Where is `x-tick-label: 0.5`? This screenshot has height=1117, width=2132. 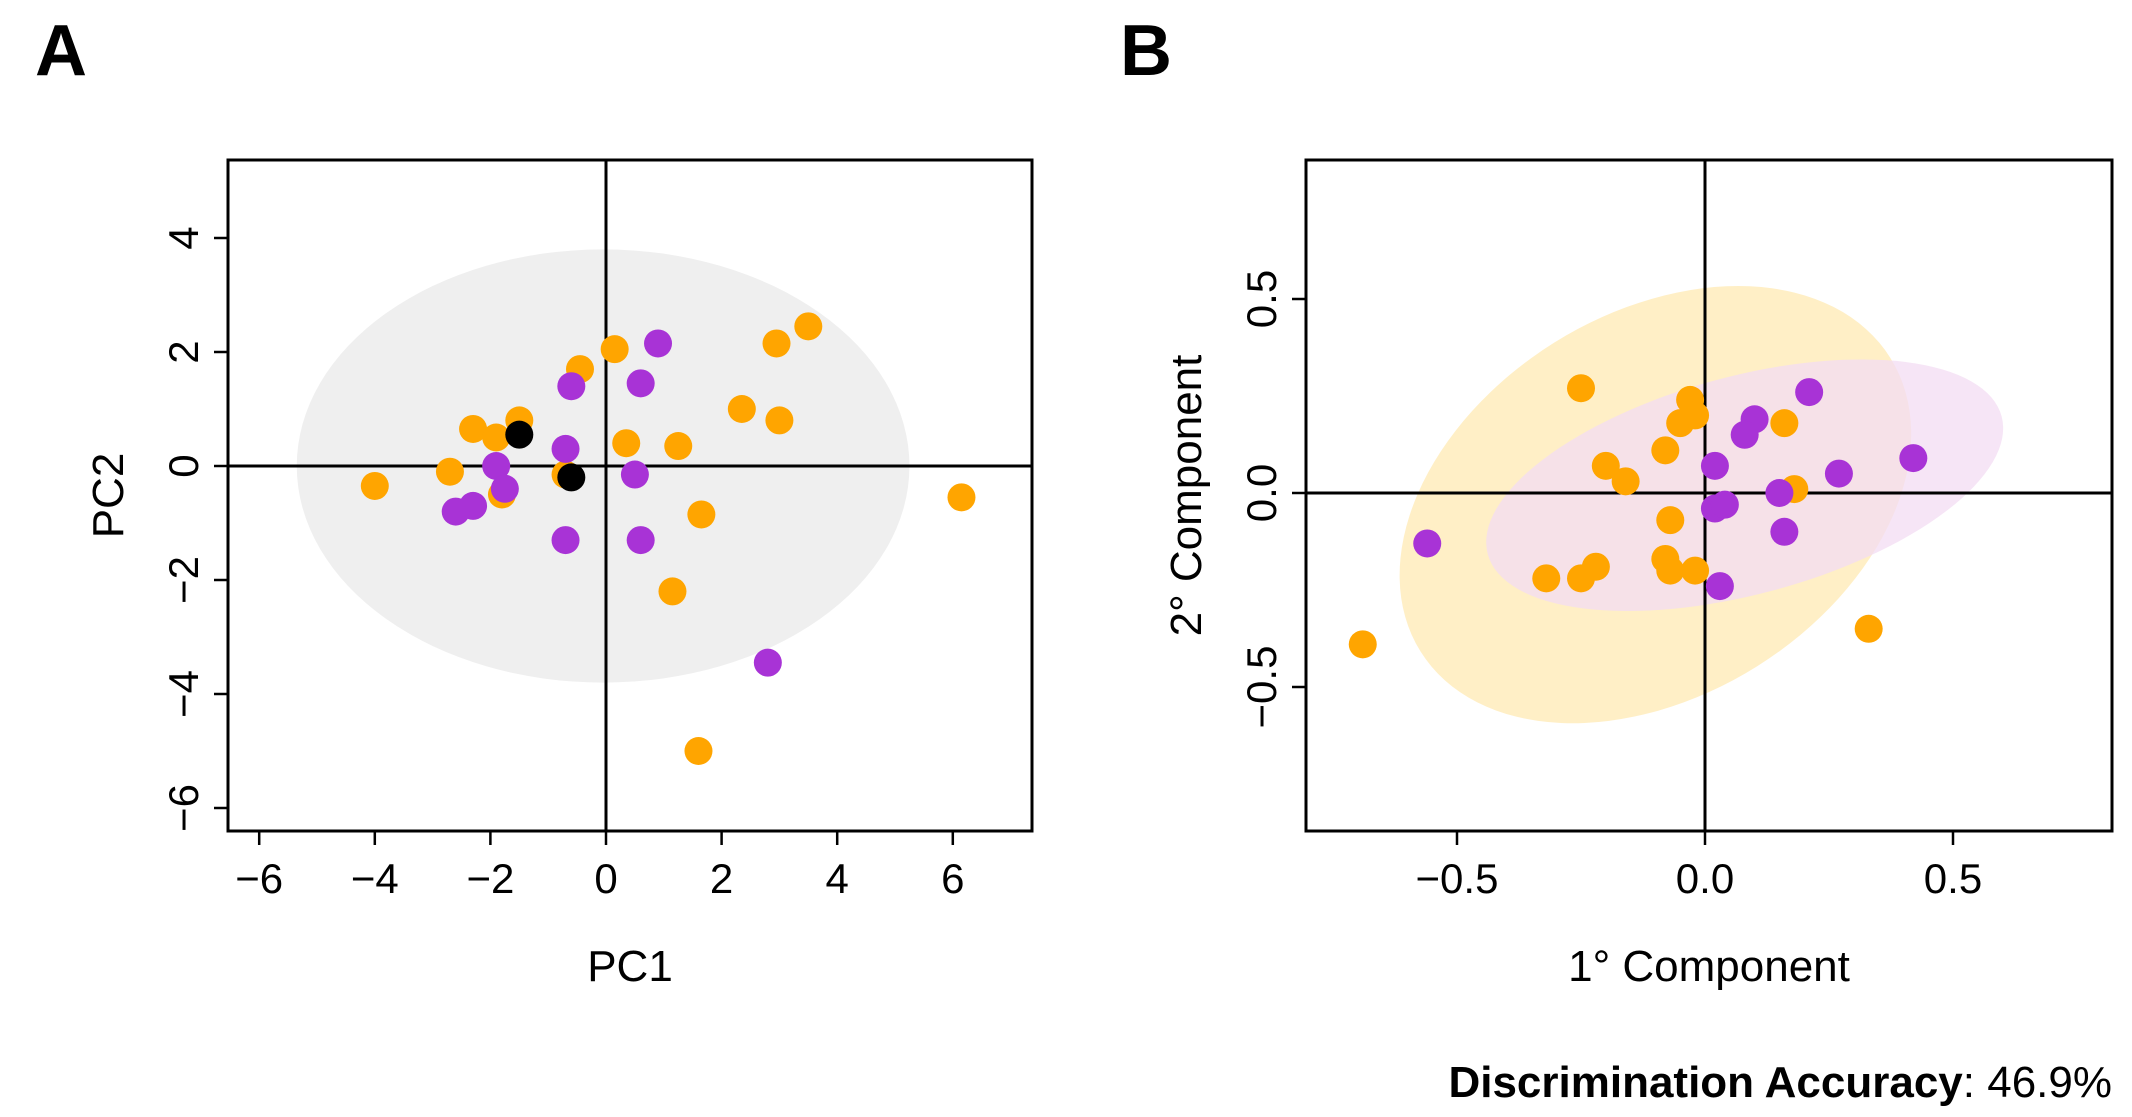 x-tick-label: 0.5 is located at coordinates (1953, 878).